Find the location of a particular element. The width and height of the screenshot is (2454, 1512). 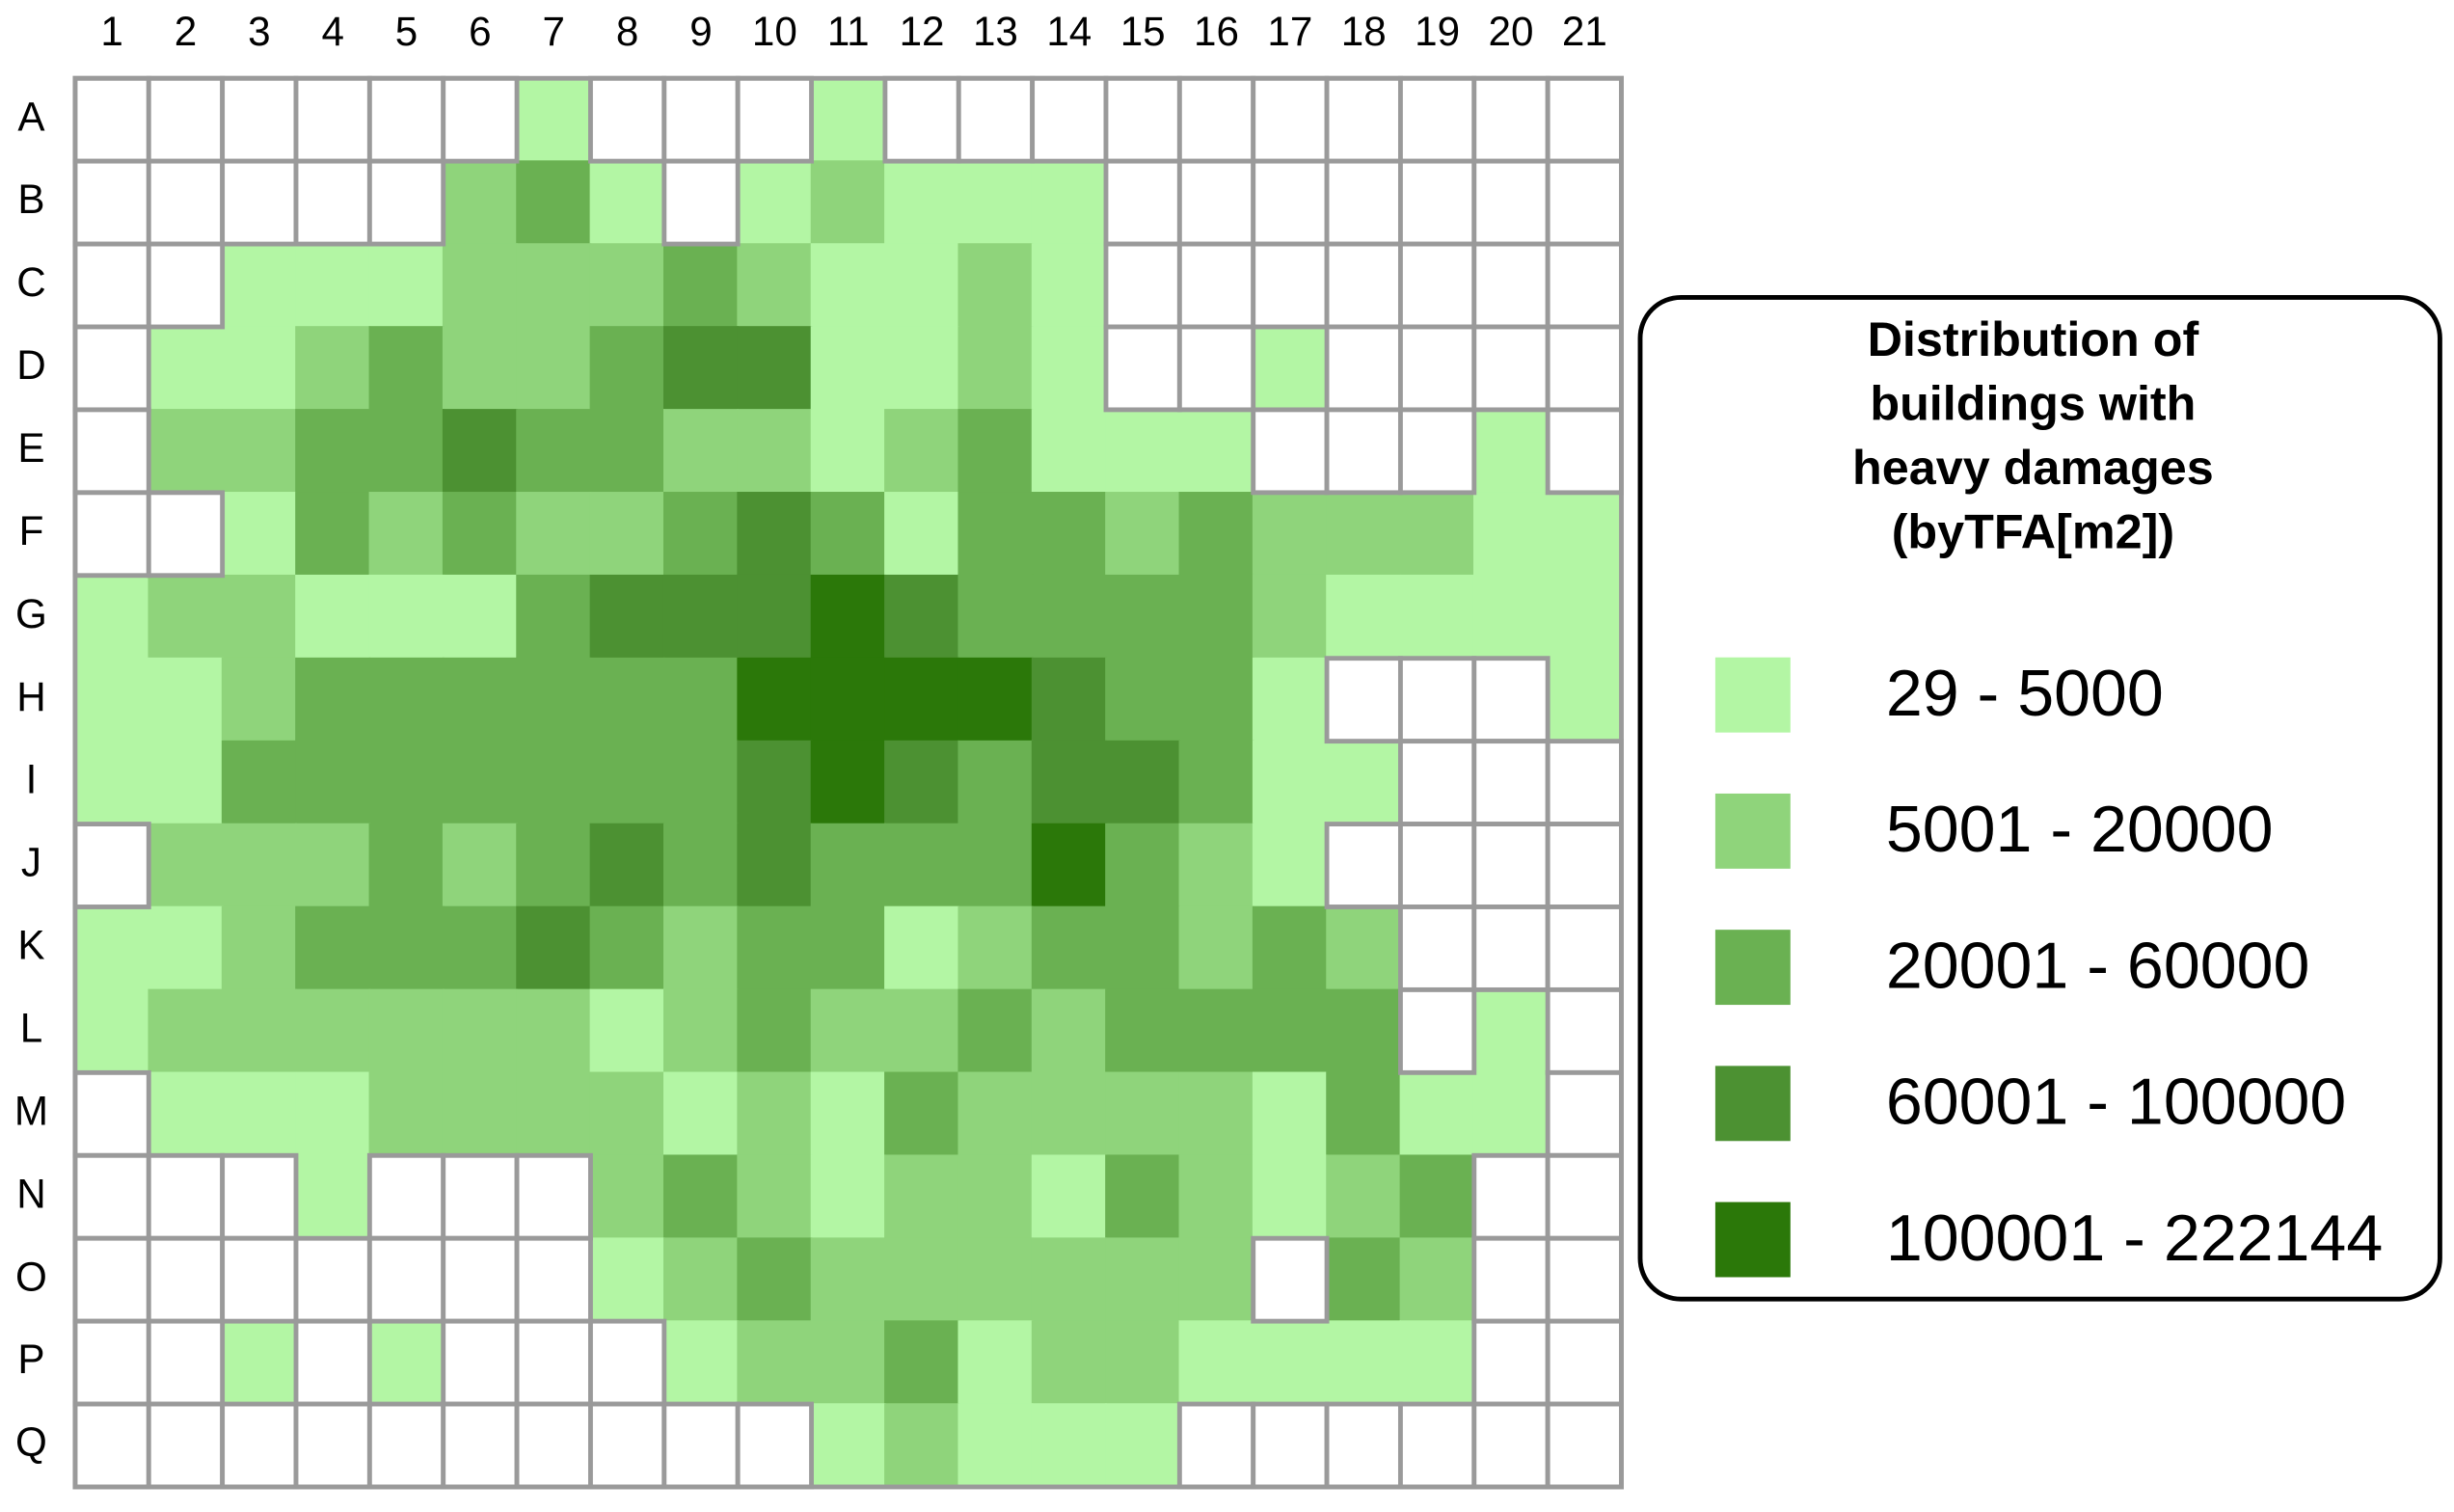

row-label: C is located at coordinates (30, 282).